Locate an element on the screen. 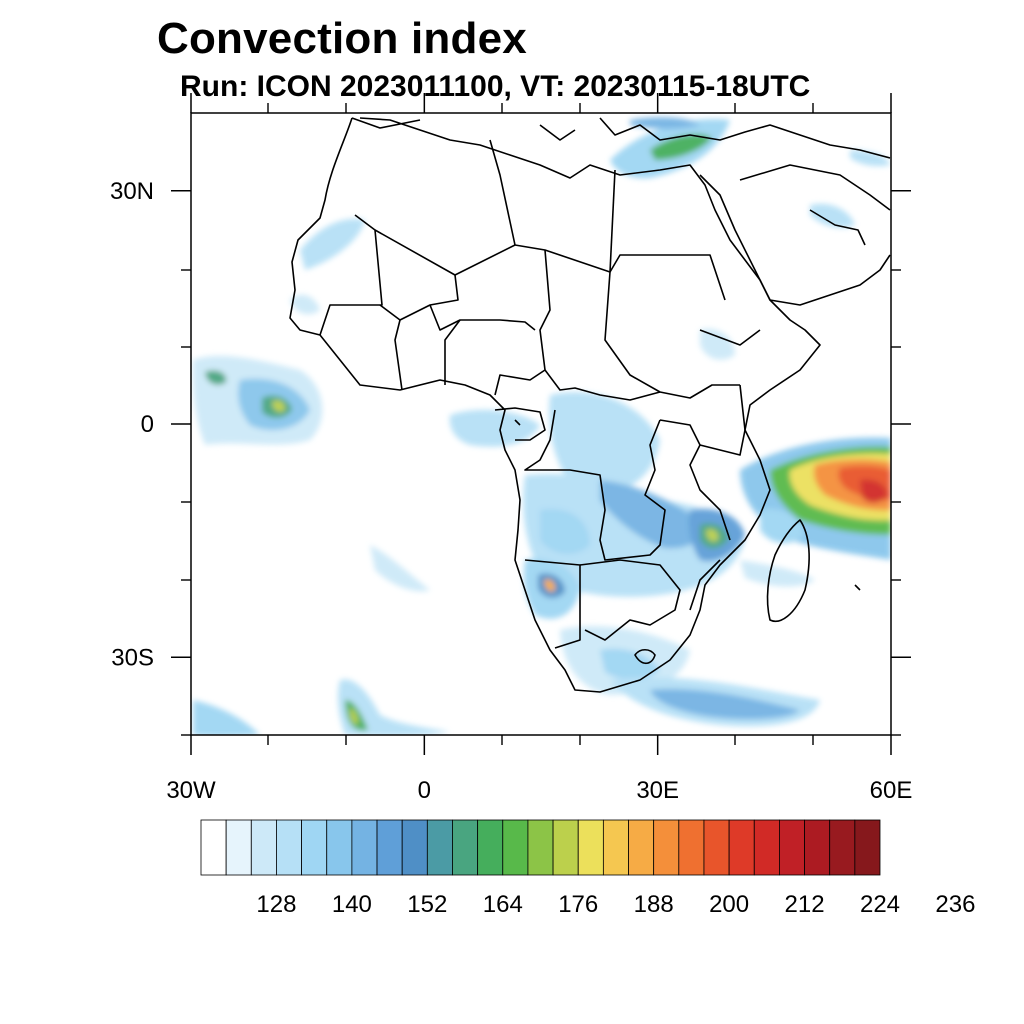 This screenshot has width=1024, height=1024. y-tick-label: 0 is located at coordinates (147, 424).